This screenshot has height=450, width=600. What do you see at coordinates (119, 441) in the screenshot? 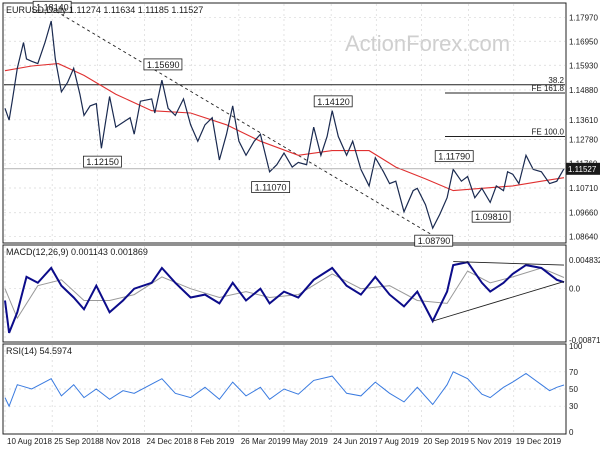
I see `x-tick-label-2: 8 Nov 2018` at bounding box center [119, 441].